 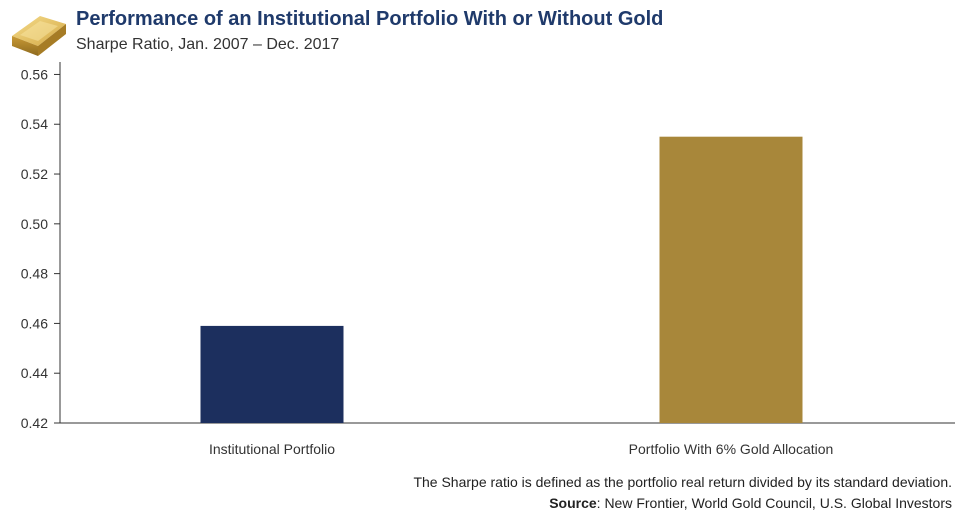 I want to click on y-tick-label: 0.56, so click(x=34, y=74).